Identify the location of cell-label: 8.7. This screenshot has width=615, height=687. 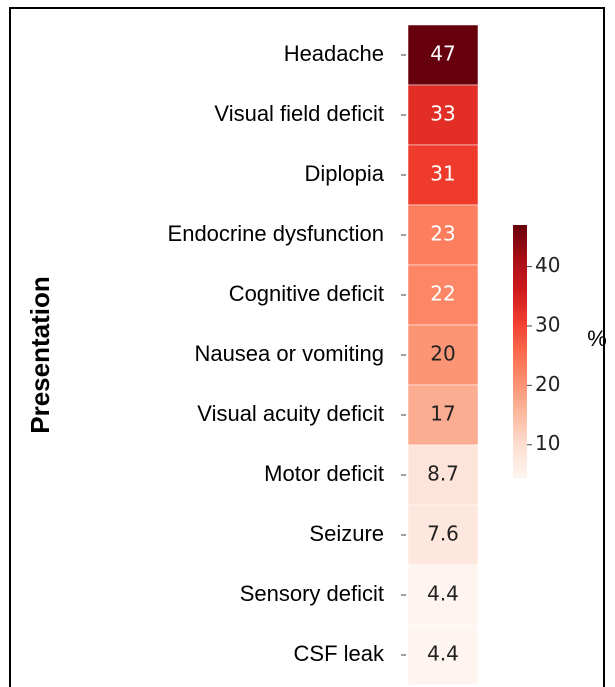
(443, 474).